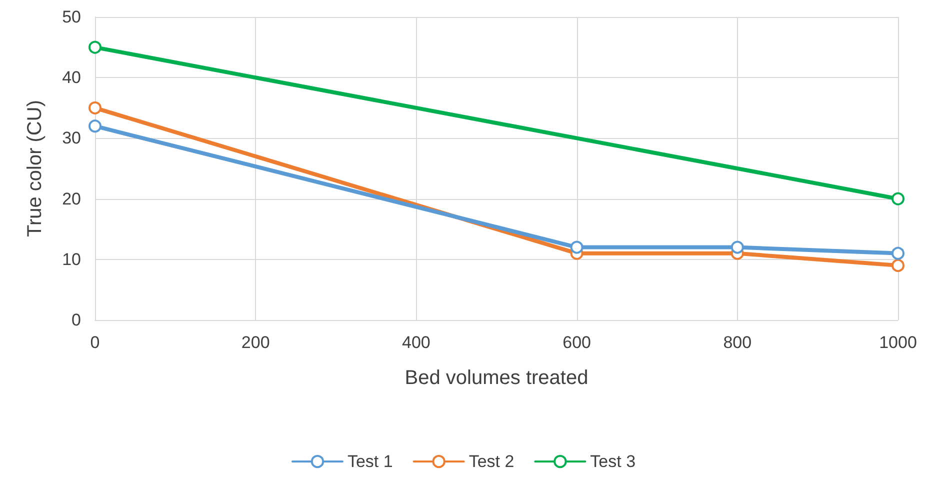 This screenshot has height=479, width=927. What do you see at coordinates (71, 17) in the screenshot?
I see `y-tick-label: 50` at bounding box center [71, 17].